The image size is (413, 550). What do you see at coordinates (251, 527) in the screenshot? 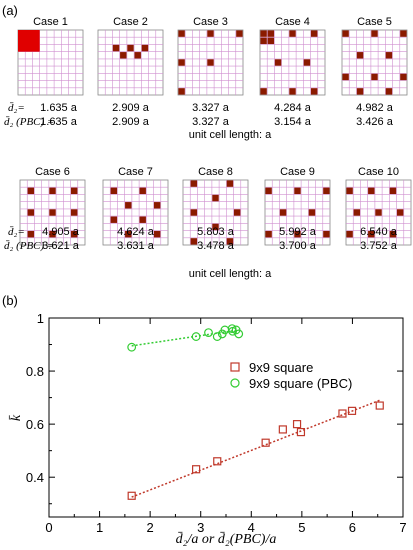
I see `x-tick-label: 4` at bounding box center [251, 527].